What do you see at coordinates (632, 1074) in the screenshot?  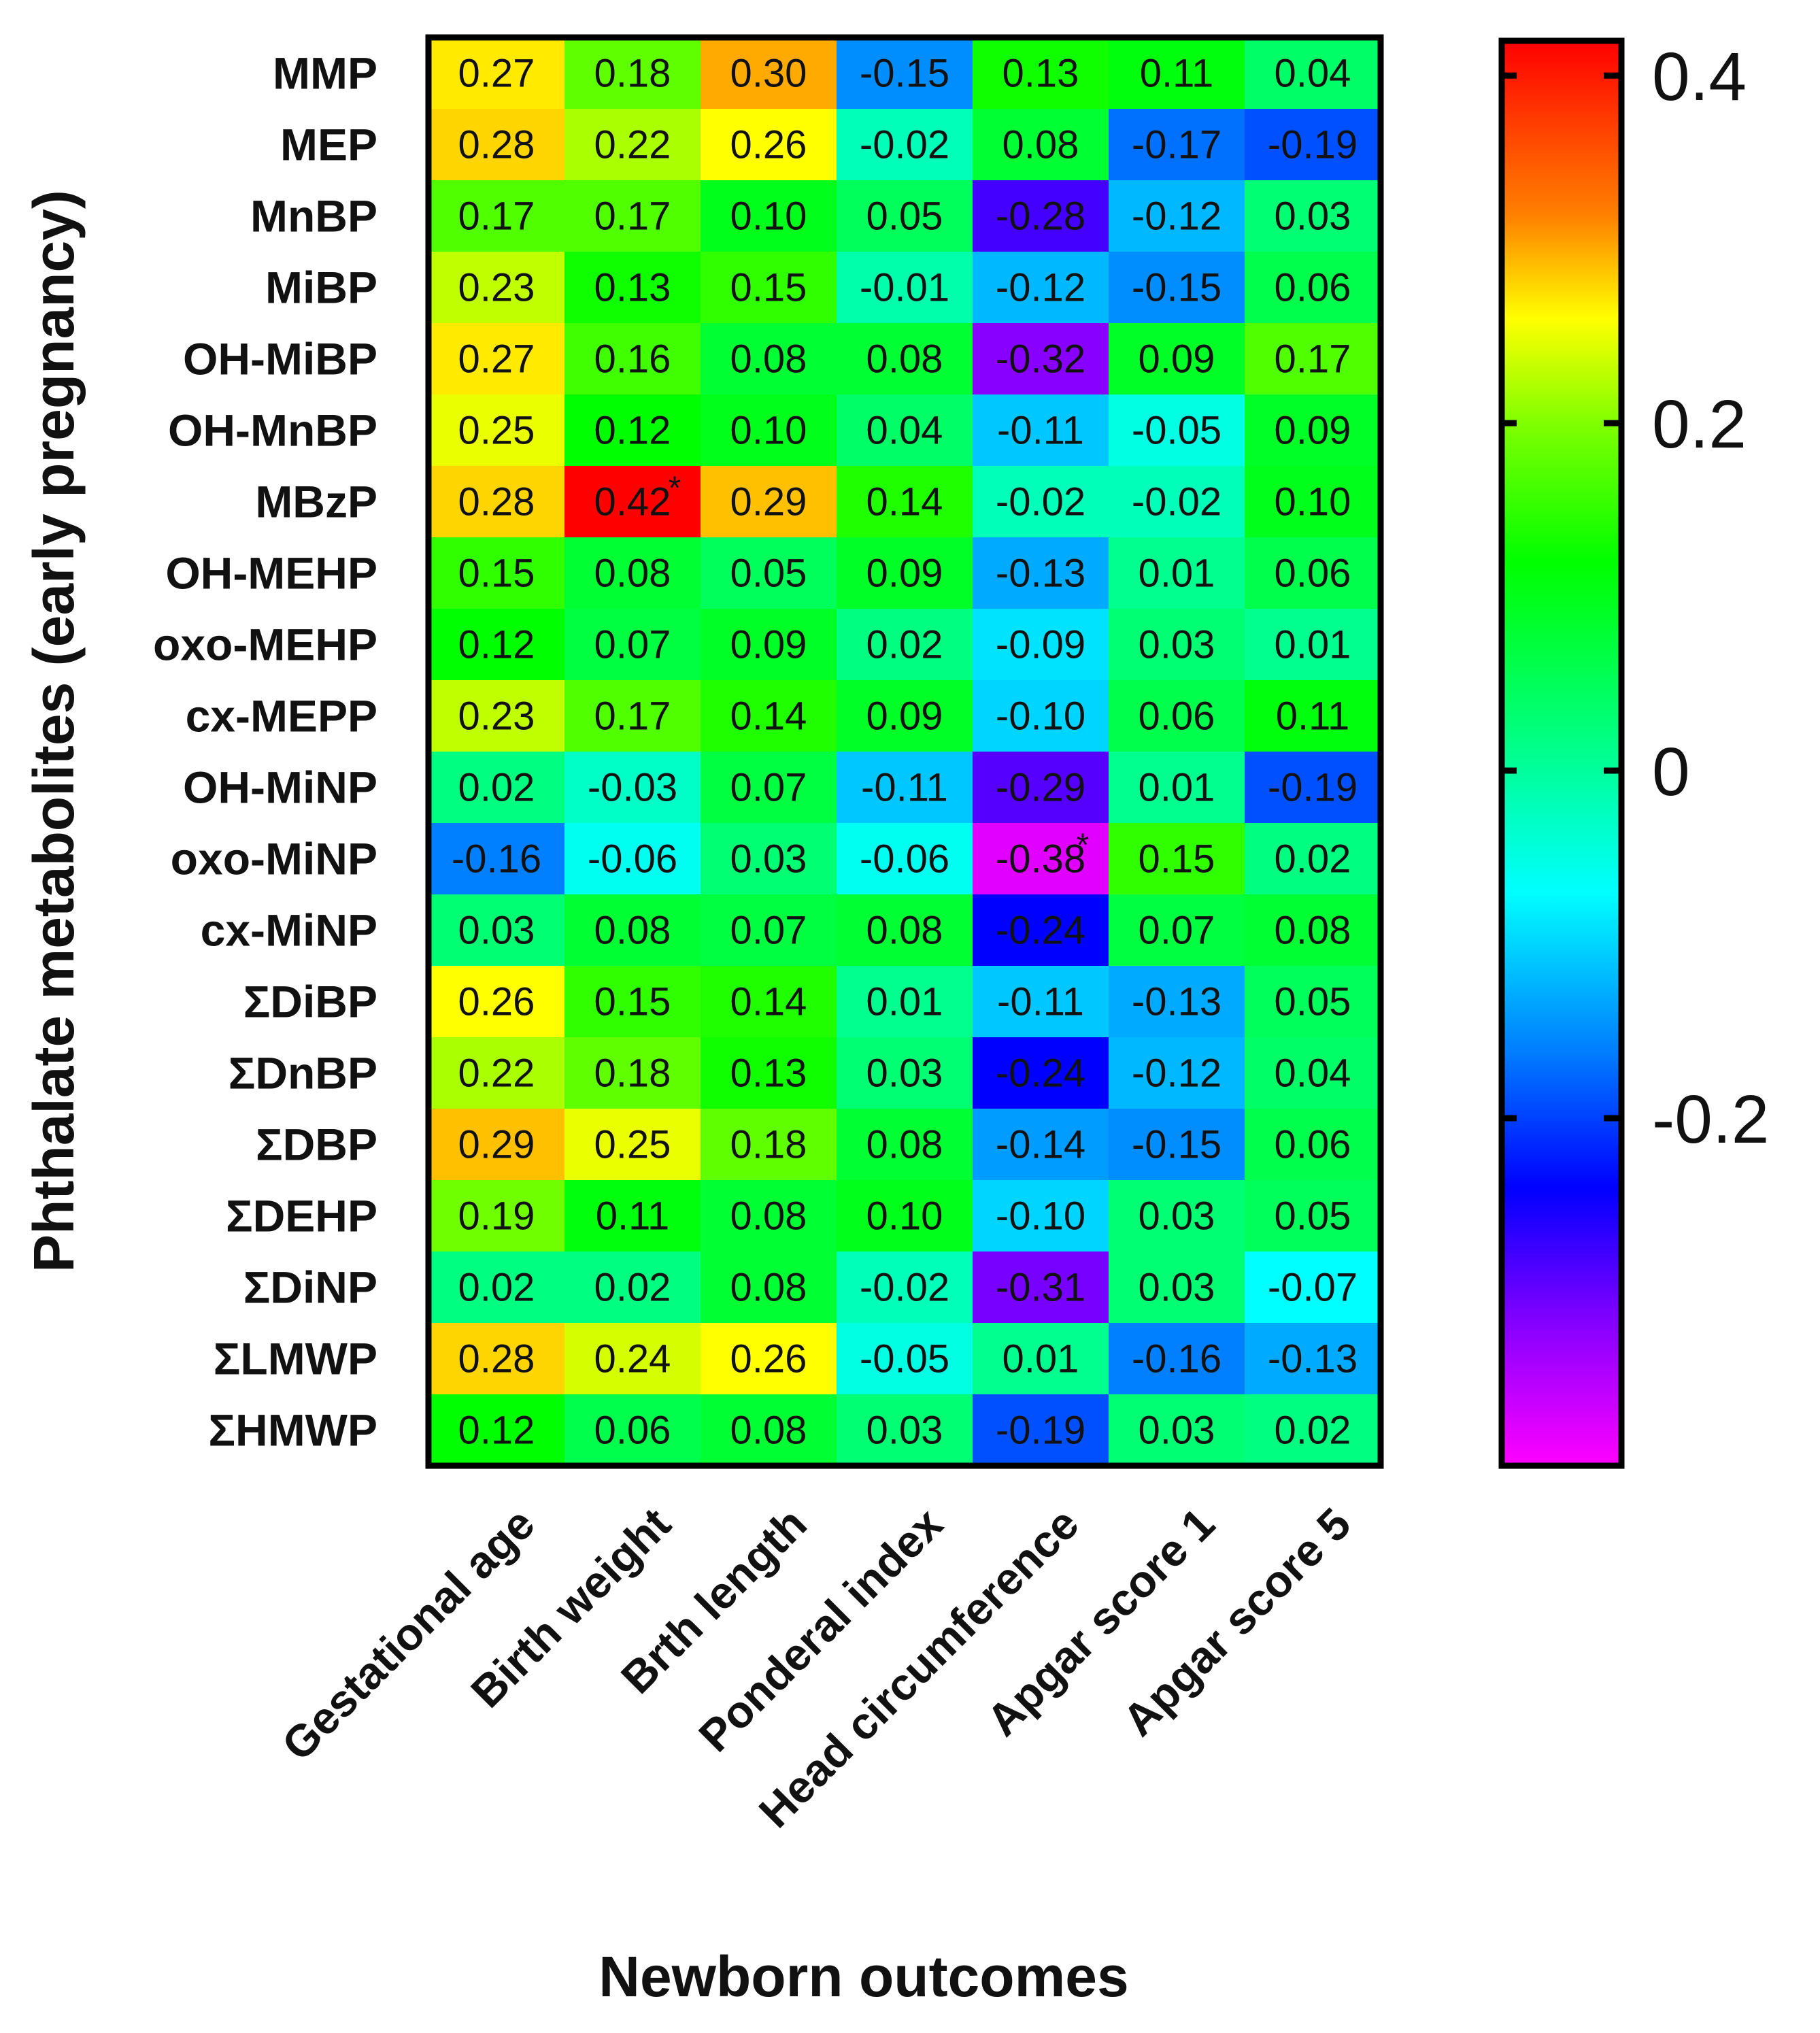 I see `cell-value-label: 0.18` at bounding box center [632, 1074].